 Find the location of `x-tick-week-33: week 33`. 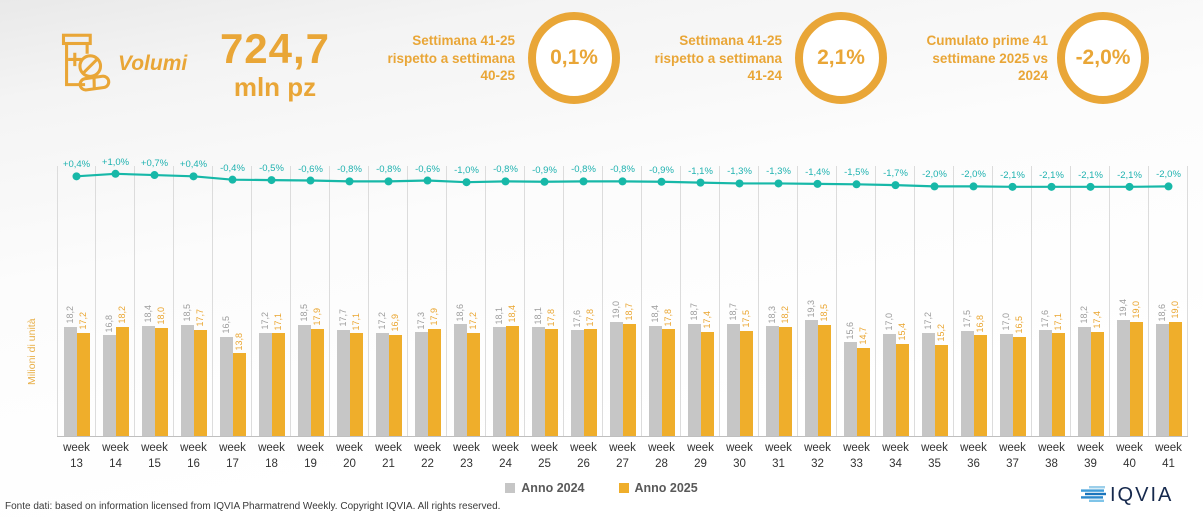

x-tick-week-33: week 33 is located at coordinates (856, 456).